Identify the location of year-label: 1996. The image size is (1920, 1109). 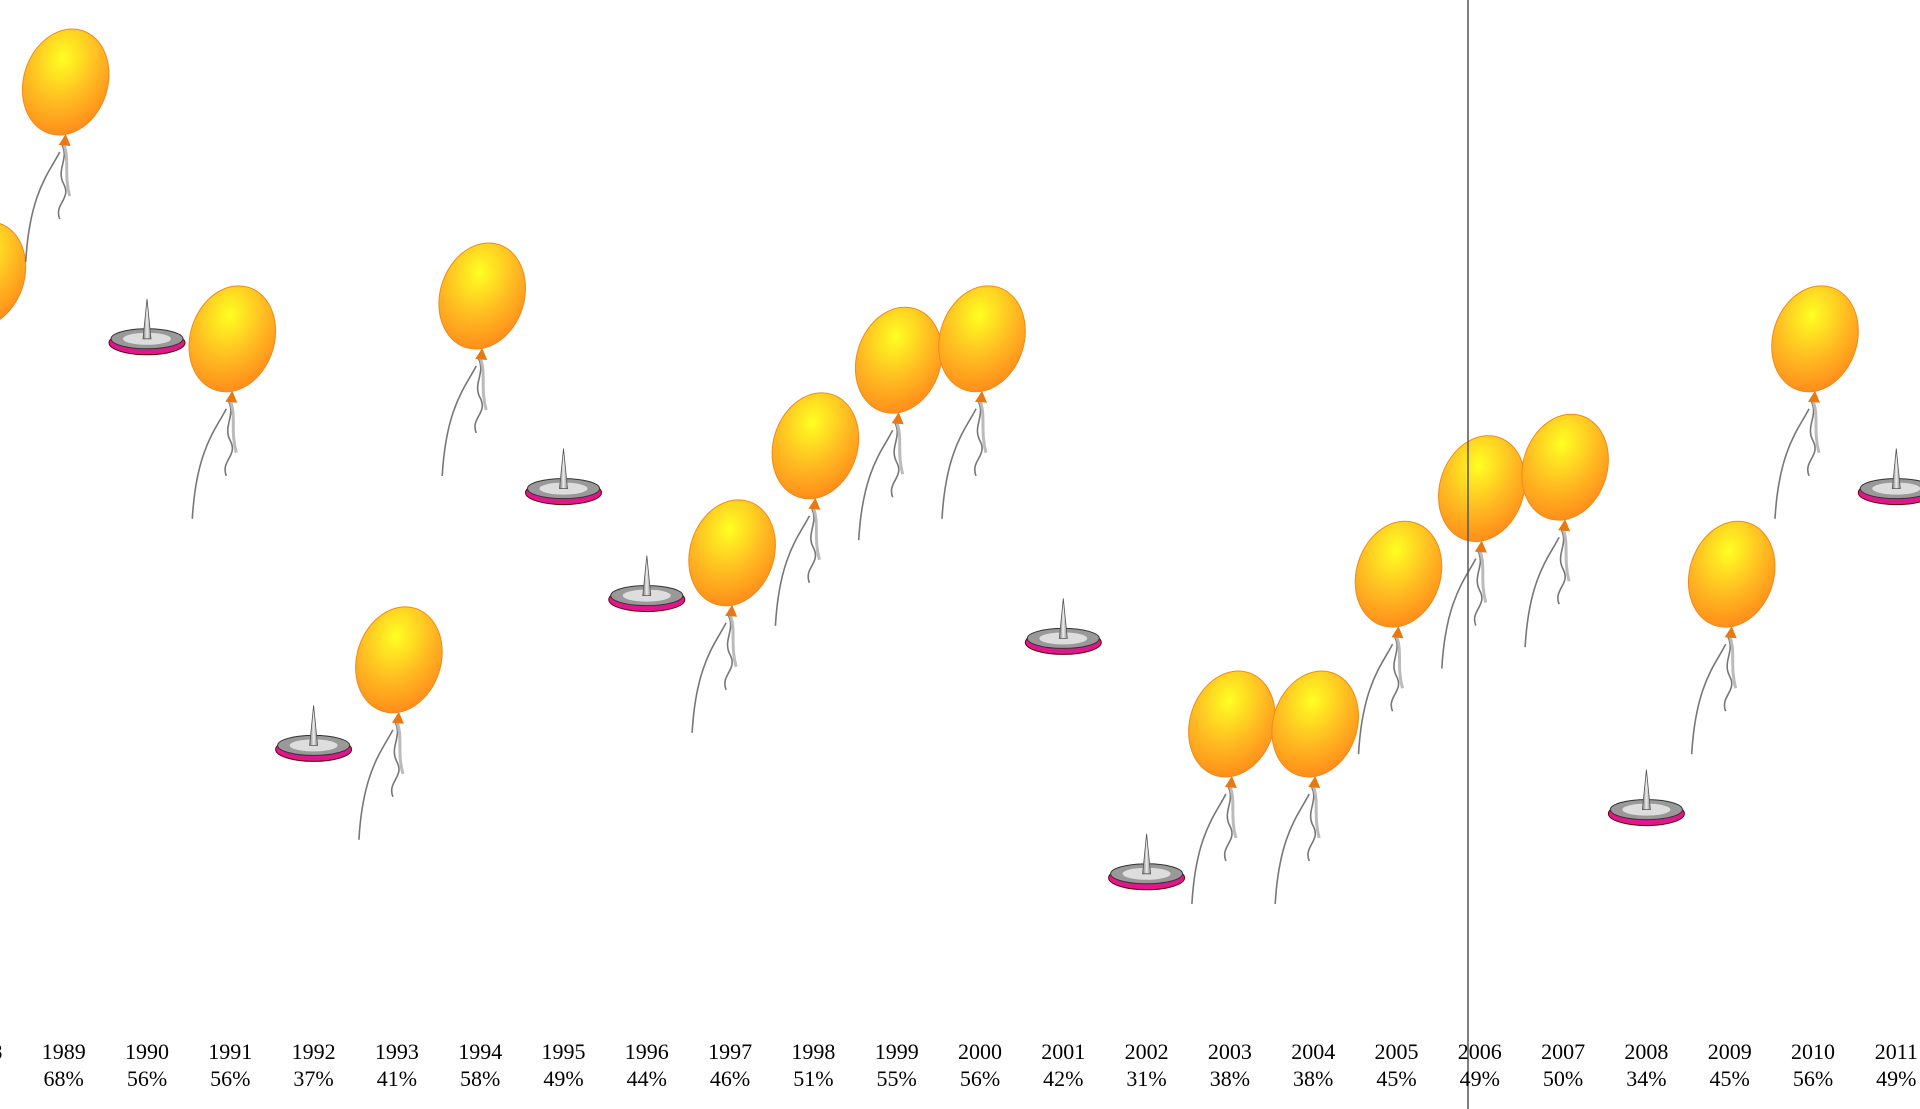
(647, 1051).